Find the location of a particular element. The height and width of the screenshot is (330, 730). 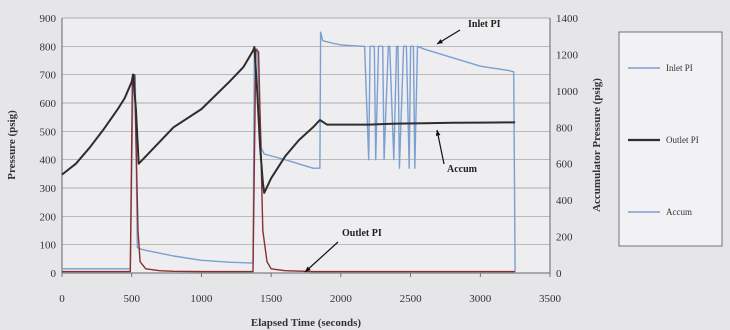

y-right-tick-label: 200 is located at coordinates (564, 238).